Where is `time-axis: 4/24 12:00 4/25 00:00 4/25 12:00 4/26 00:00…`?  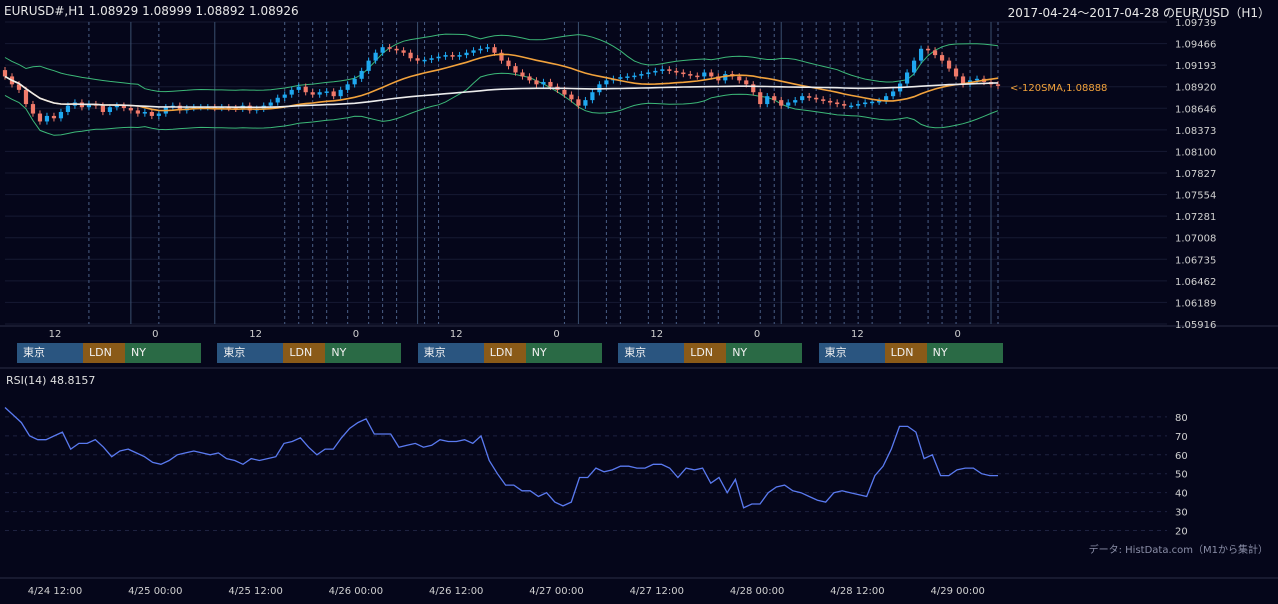
time-axis: 4/24 12:00 4/25 00:00 4/25 12:00 4/26 00:00… is located at coordinates (506, 591).